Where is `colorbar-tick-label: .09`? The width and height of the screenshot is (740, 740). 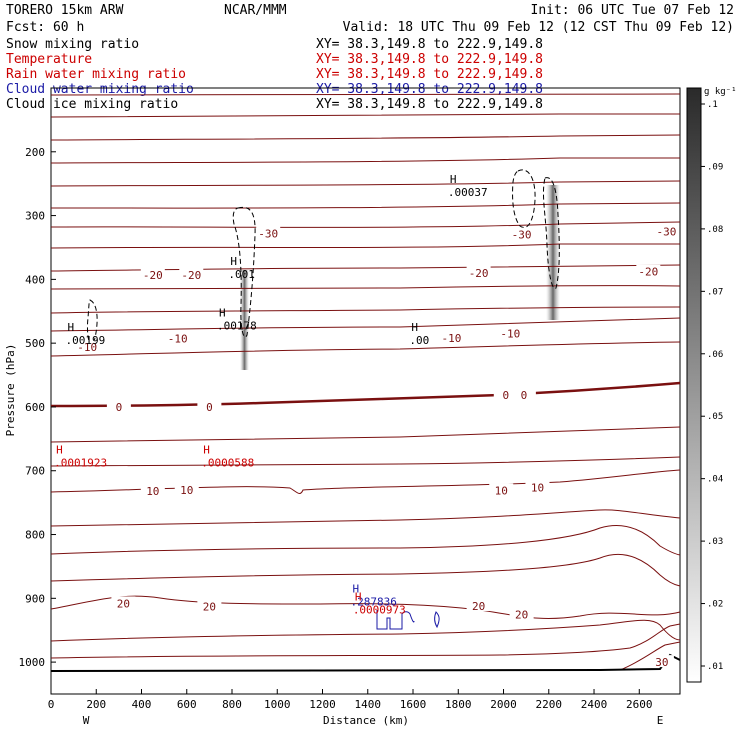
colorbar-tick-label: .09 is located at coordinates (715, 167).